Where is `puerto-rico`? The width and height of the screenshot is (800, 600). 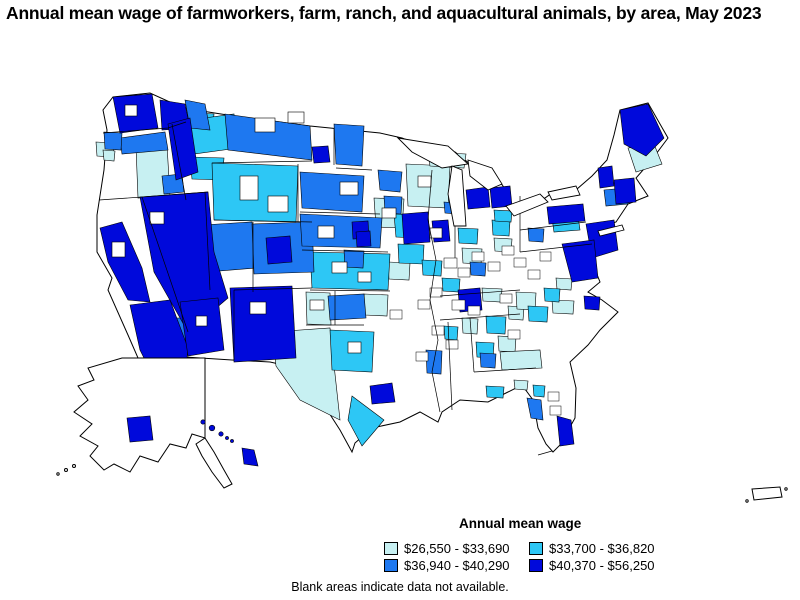 puerto-rico is located at coordinates (766, 494).